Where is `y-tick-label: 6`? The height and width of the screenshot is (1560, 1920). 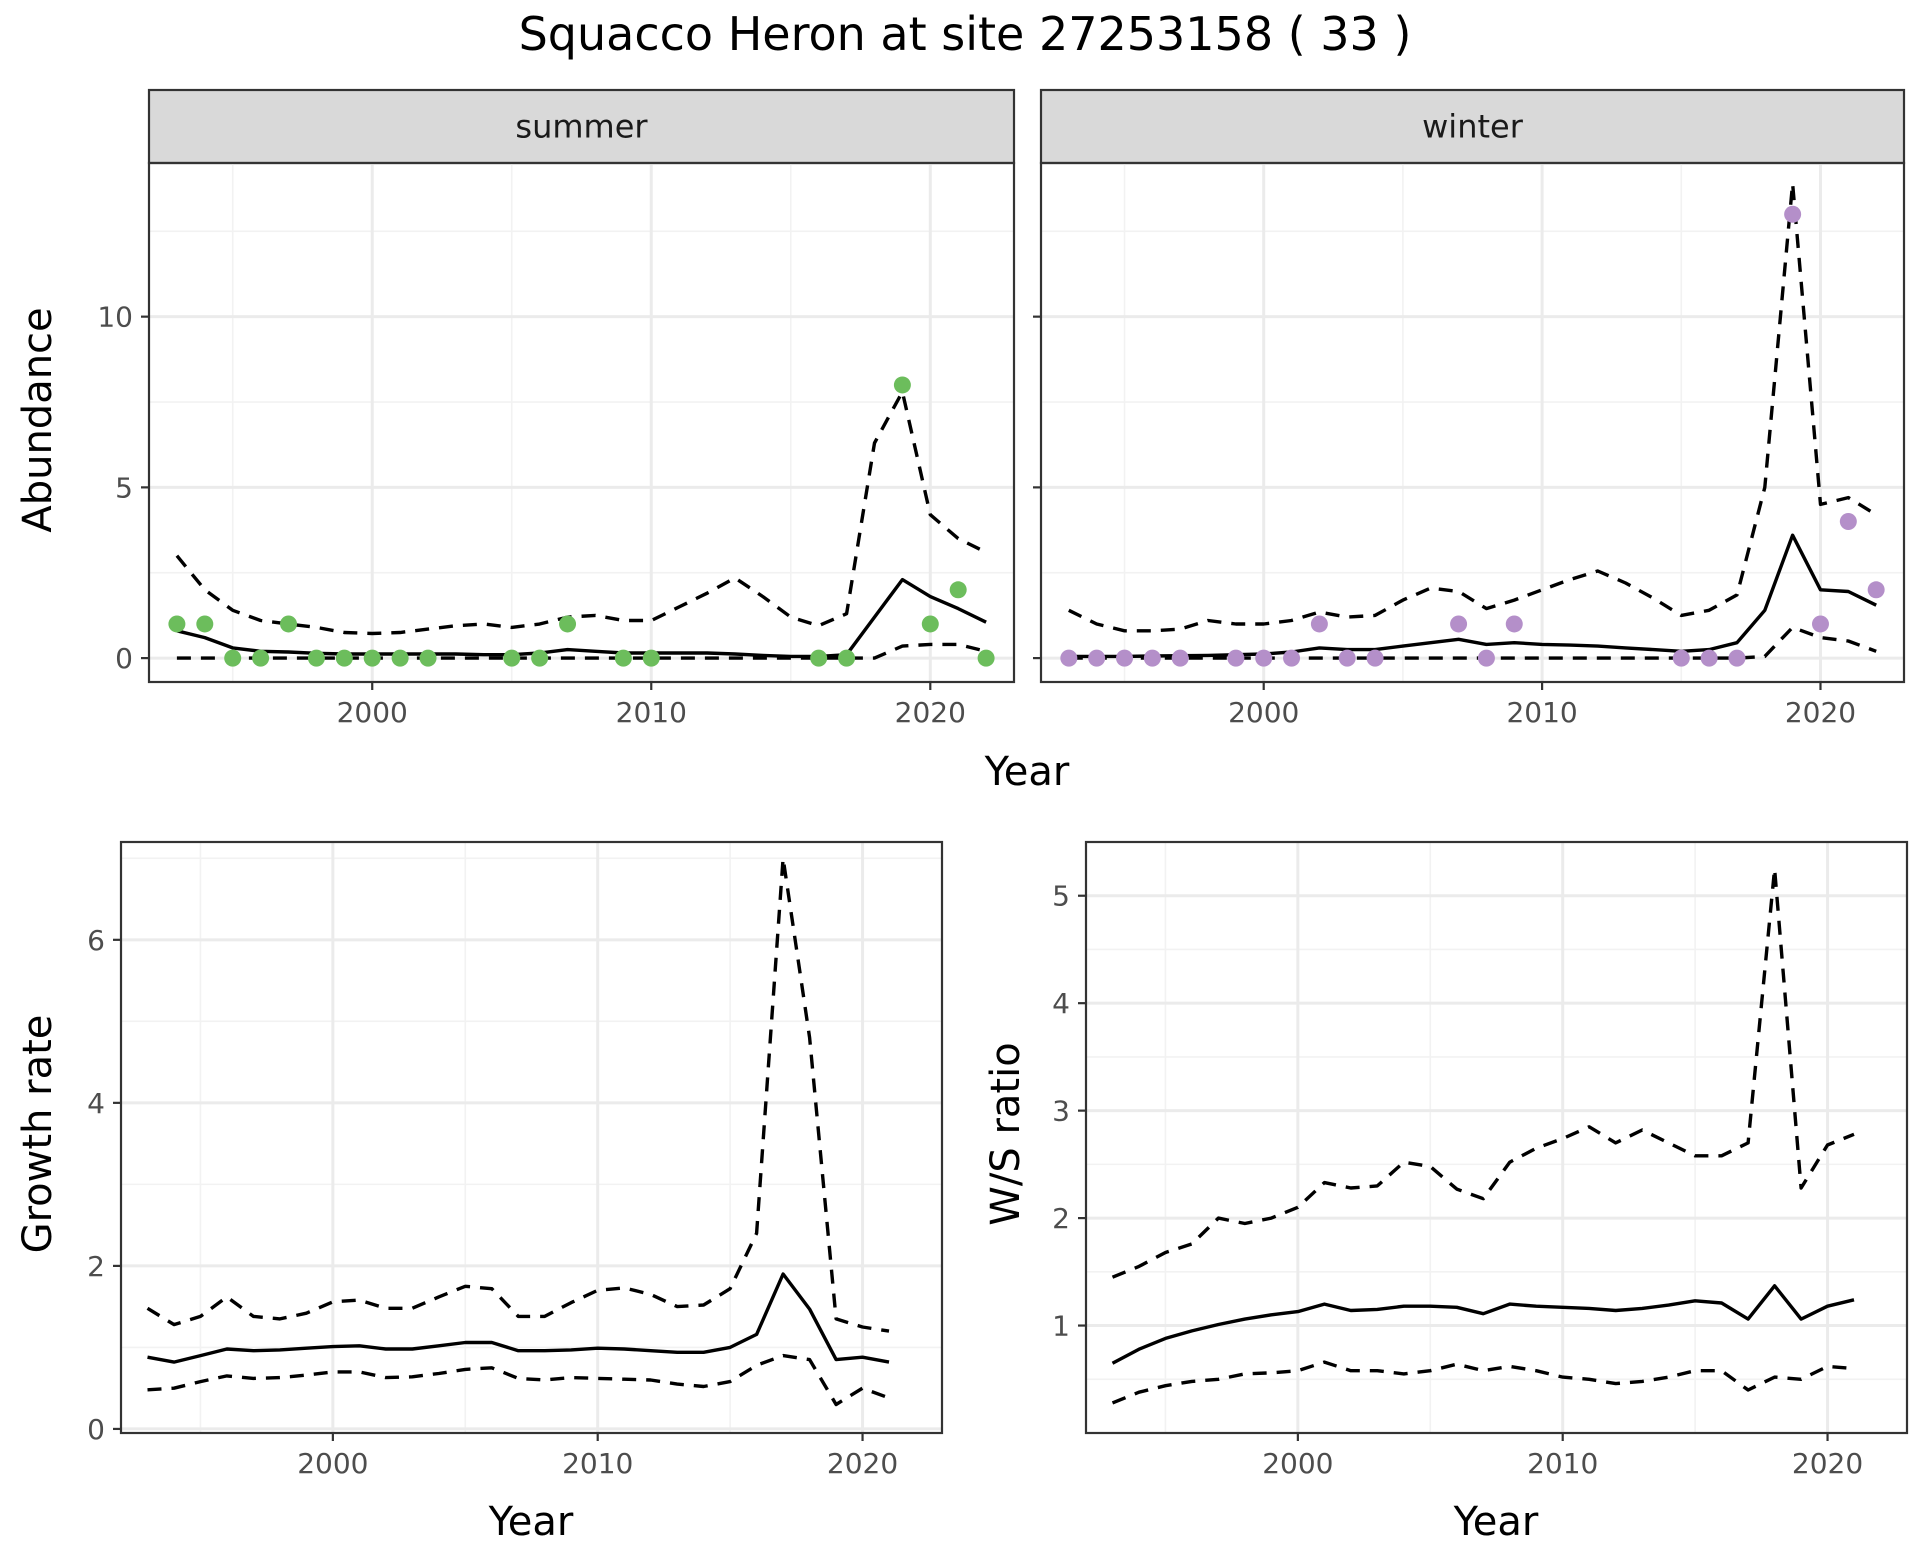
y-tick-label: 6 is located at coordinates (96, 940).